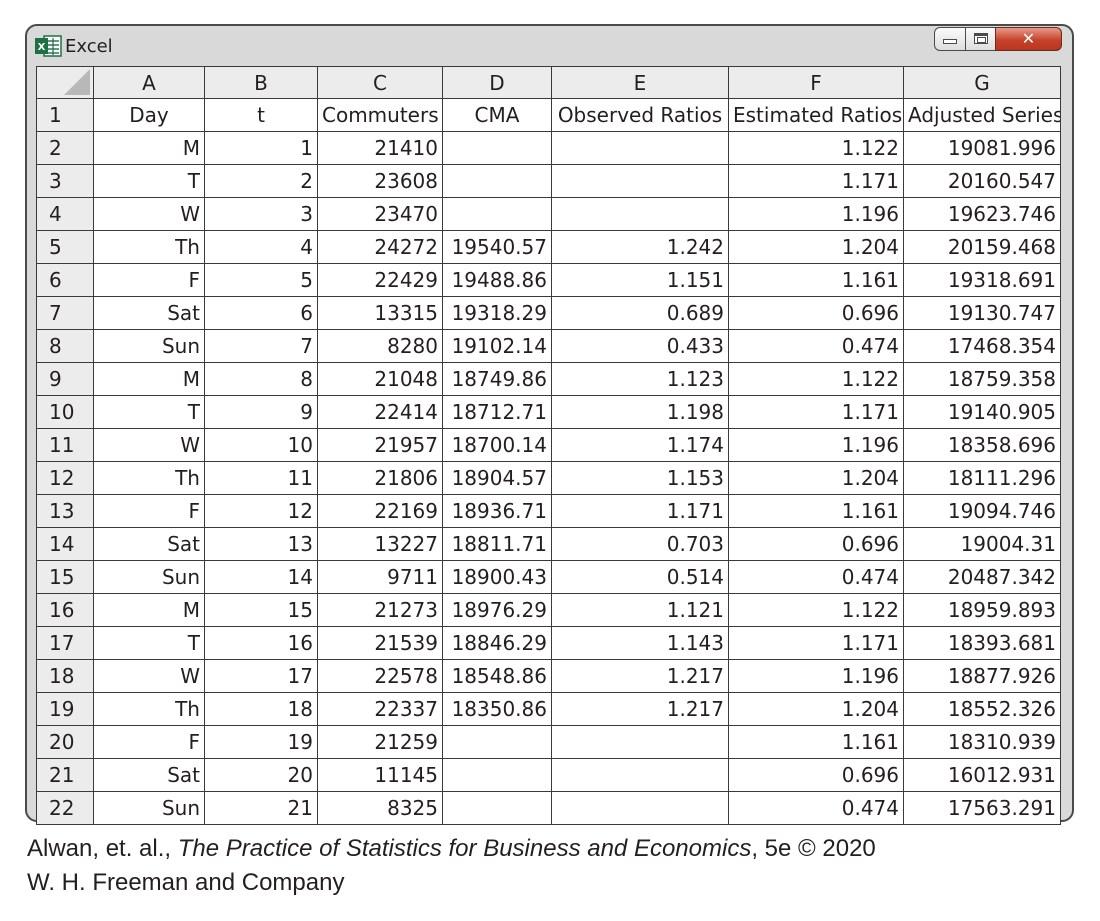  Describe the element at coordinates (380, 676) in the screenshot. I see `cell-commuters: 22578` at that location.